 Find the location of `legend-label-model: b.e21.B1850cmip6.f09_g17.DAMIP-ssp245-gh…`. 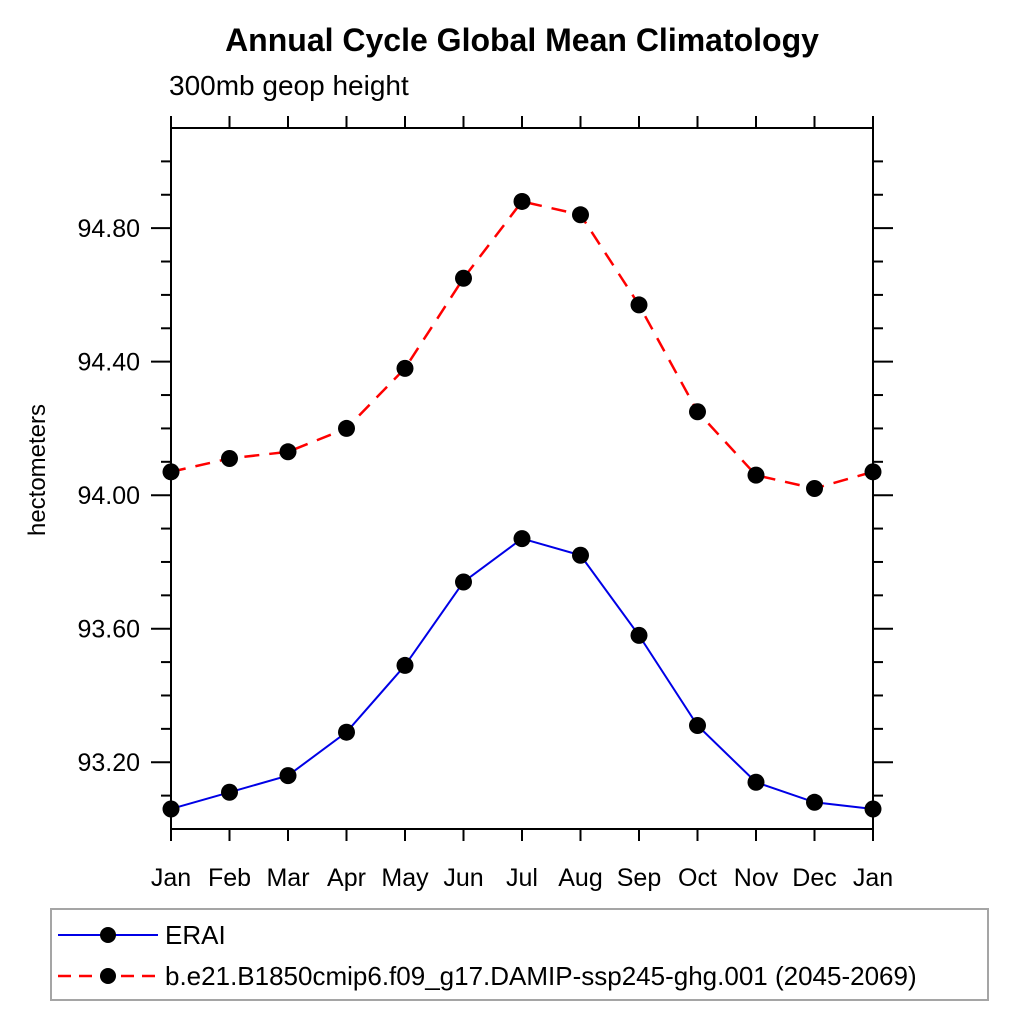

legend-label-model: b.e21.B1850cmip6.f09_g17.DAMIP-ssp245-gh… is located at coordinates (541, 975).